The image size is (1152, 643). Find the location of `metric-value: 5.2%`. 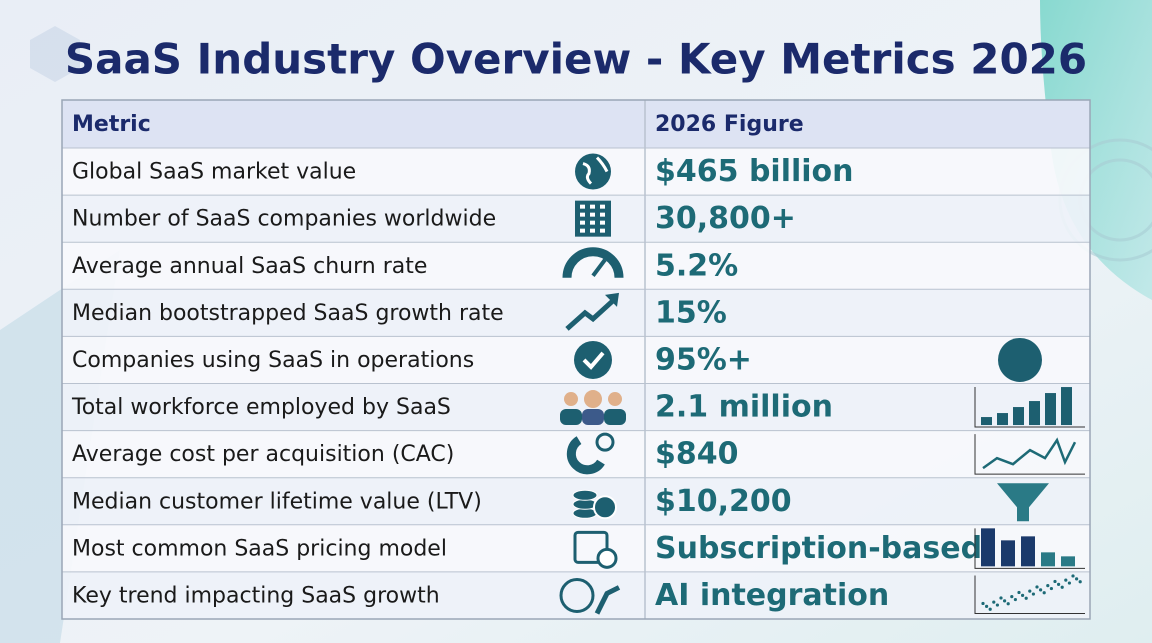

metric-value: 5.2% is located at coordinates (696, 265).